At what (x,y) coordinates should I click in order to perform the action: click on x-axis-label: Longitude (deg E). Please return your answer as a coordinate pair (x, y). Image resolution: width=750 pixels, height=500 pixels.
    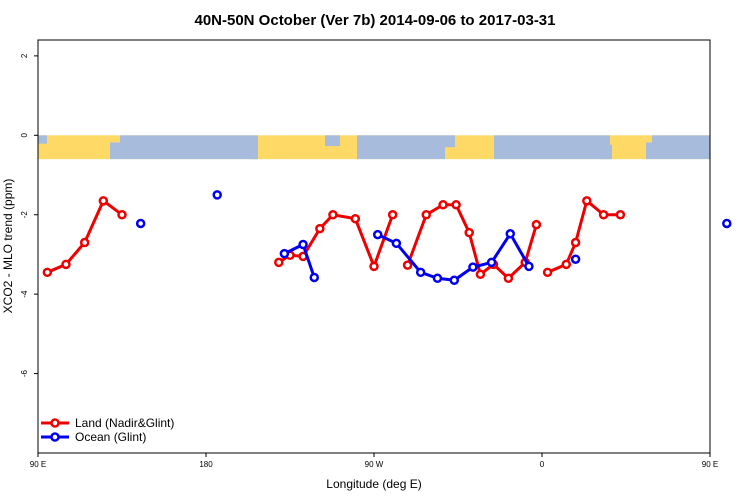
    Looking at the image, I should click on (373, 484).